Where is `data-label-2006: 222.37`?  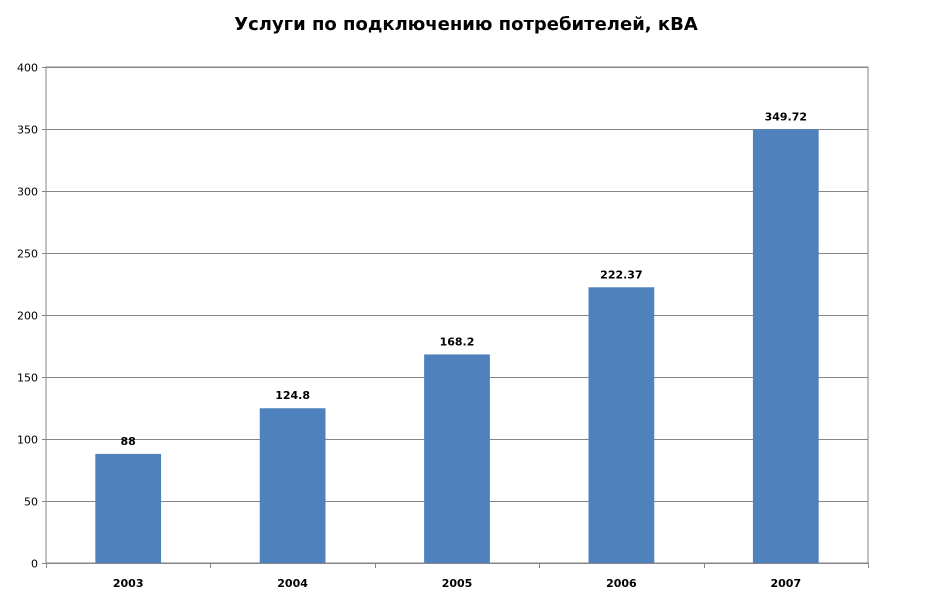 data-label-2006: 222.37 is located at coordinates (621, 274).